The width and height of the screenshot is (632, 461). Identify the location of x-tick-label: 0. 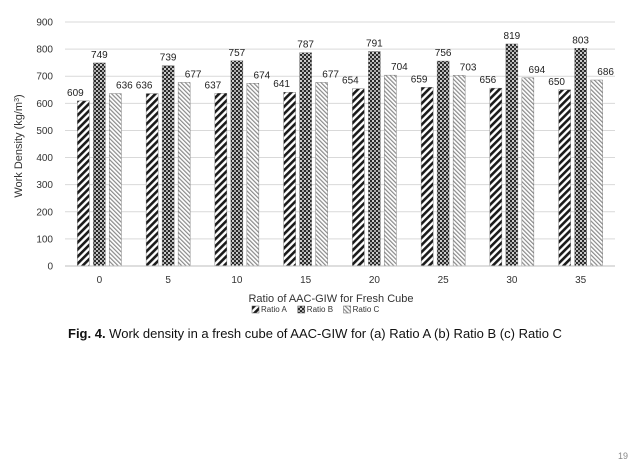
(100, 280).